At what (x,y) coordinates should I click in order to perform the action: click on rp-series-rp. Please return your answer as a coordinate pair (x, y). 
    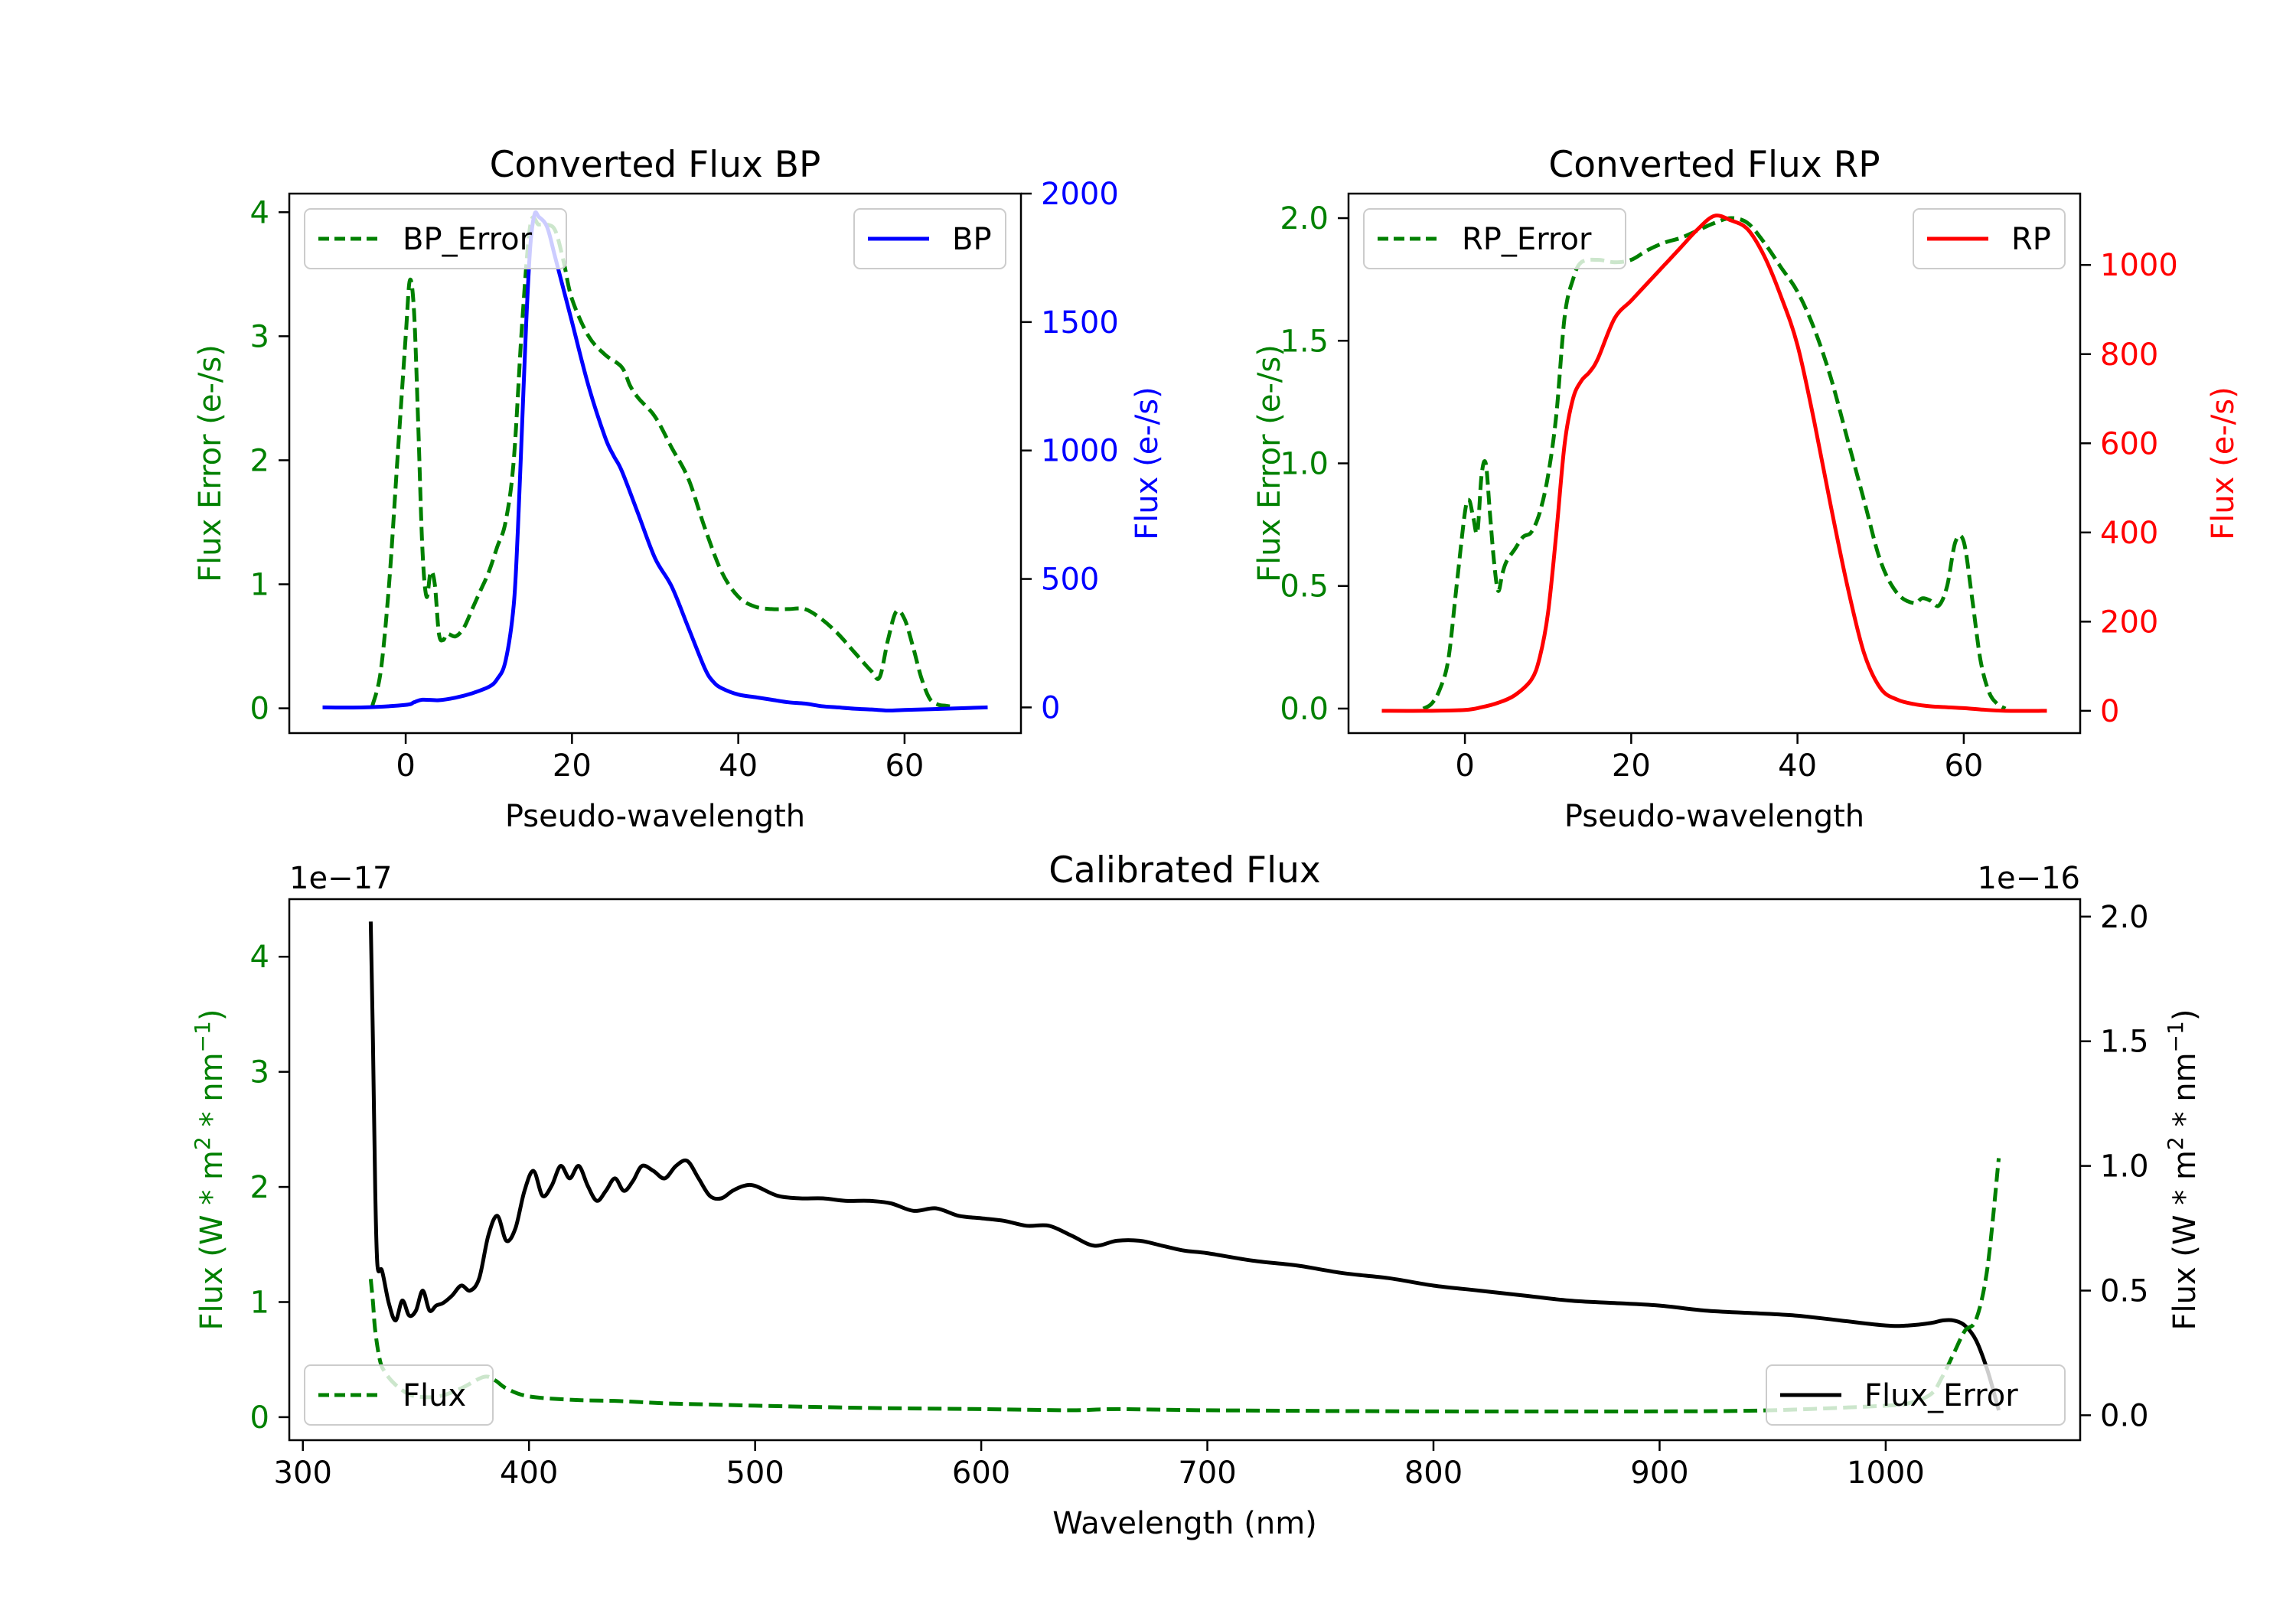
    Looking at the image, I should click on (1714, 463).